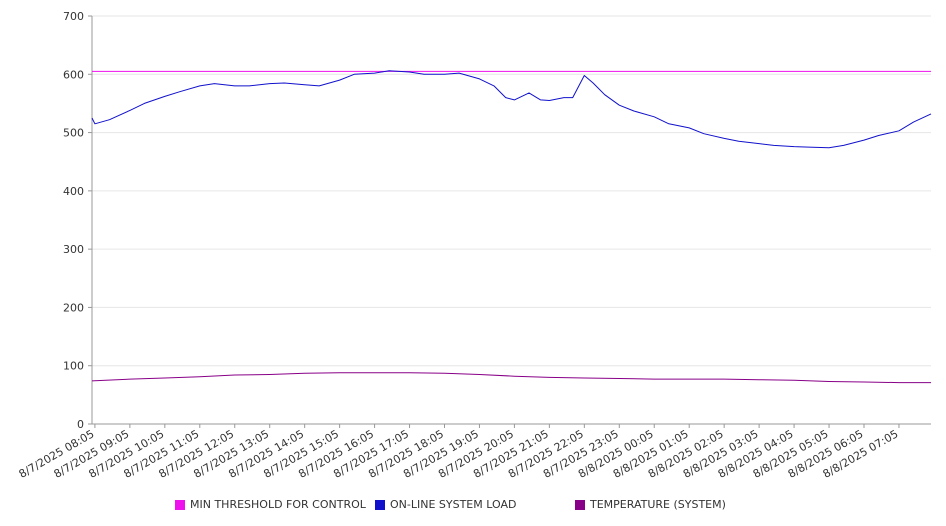 The image size is (946, 526). I want to click on y-tick-label: 600, so click(73, 74).